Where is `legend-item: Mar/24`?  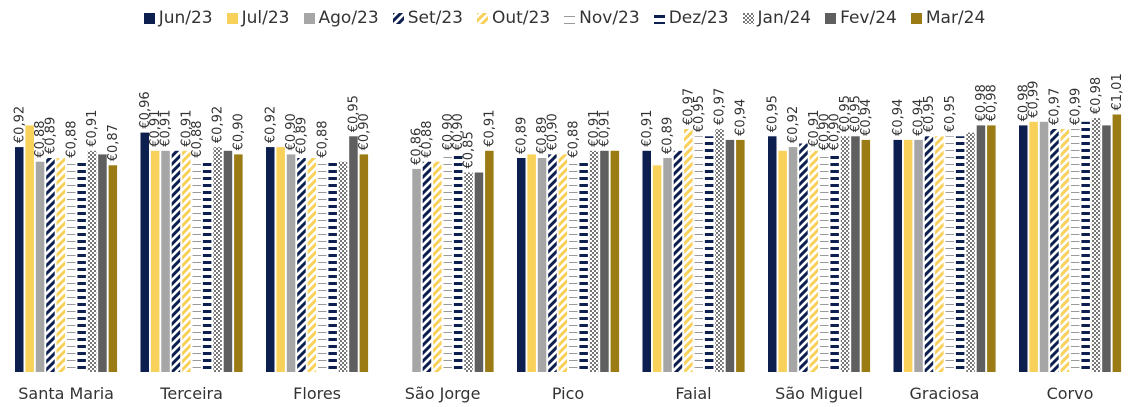
legend-item: Mar/24 is located at coordinates (947, 18).